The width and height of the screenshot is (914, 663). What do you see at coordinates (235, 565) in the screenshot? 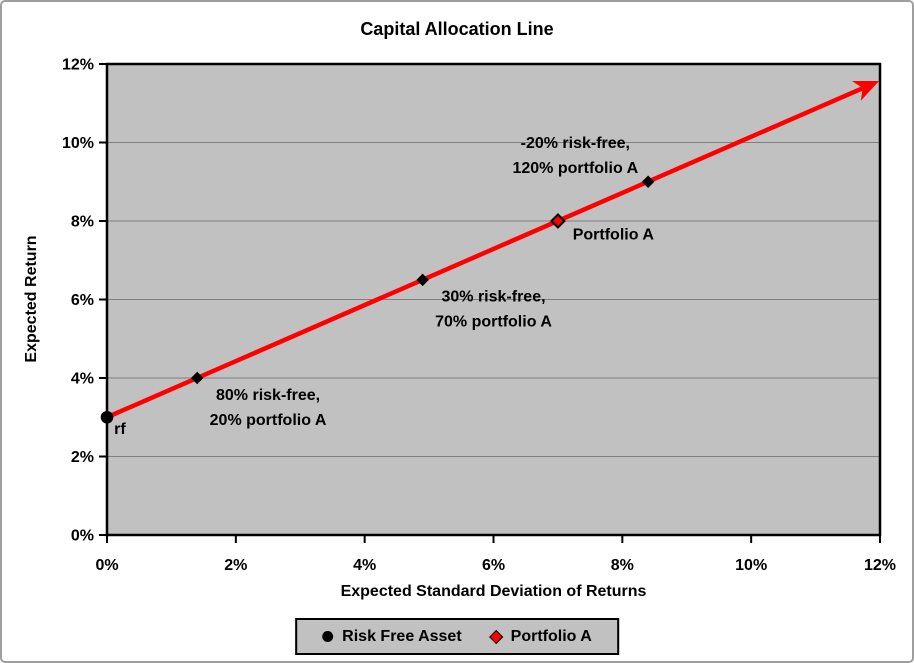
I see `x-tick-label: 2%` at bounding box center [235, 565].